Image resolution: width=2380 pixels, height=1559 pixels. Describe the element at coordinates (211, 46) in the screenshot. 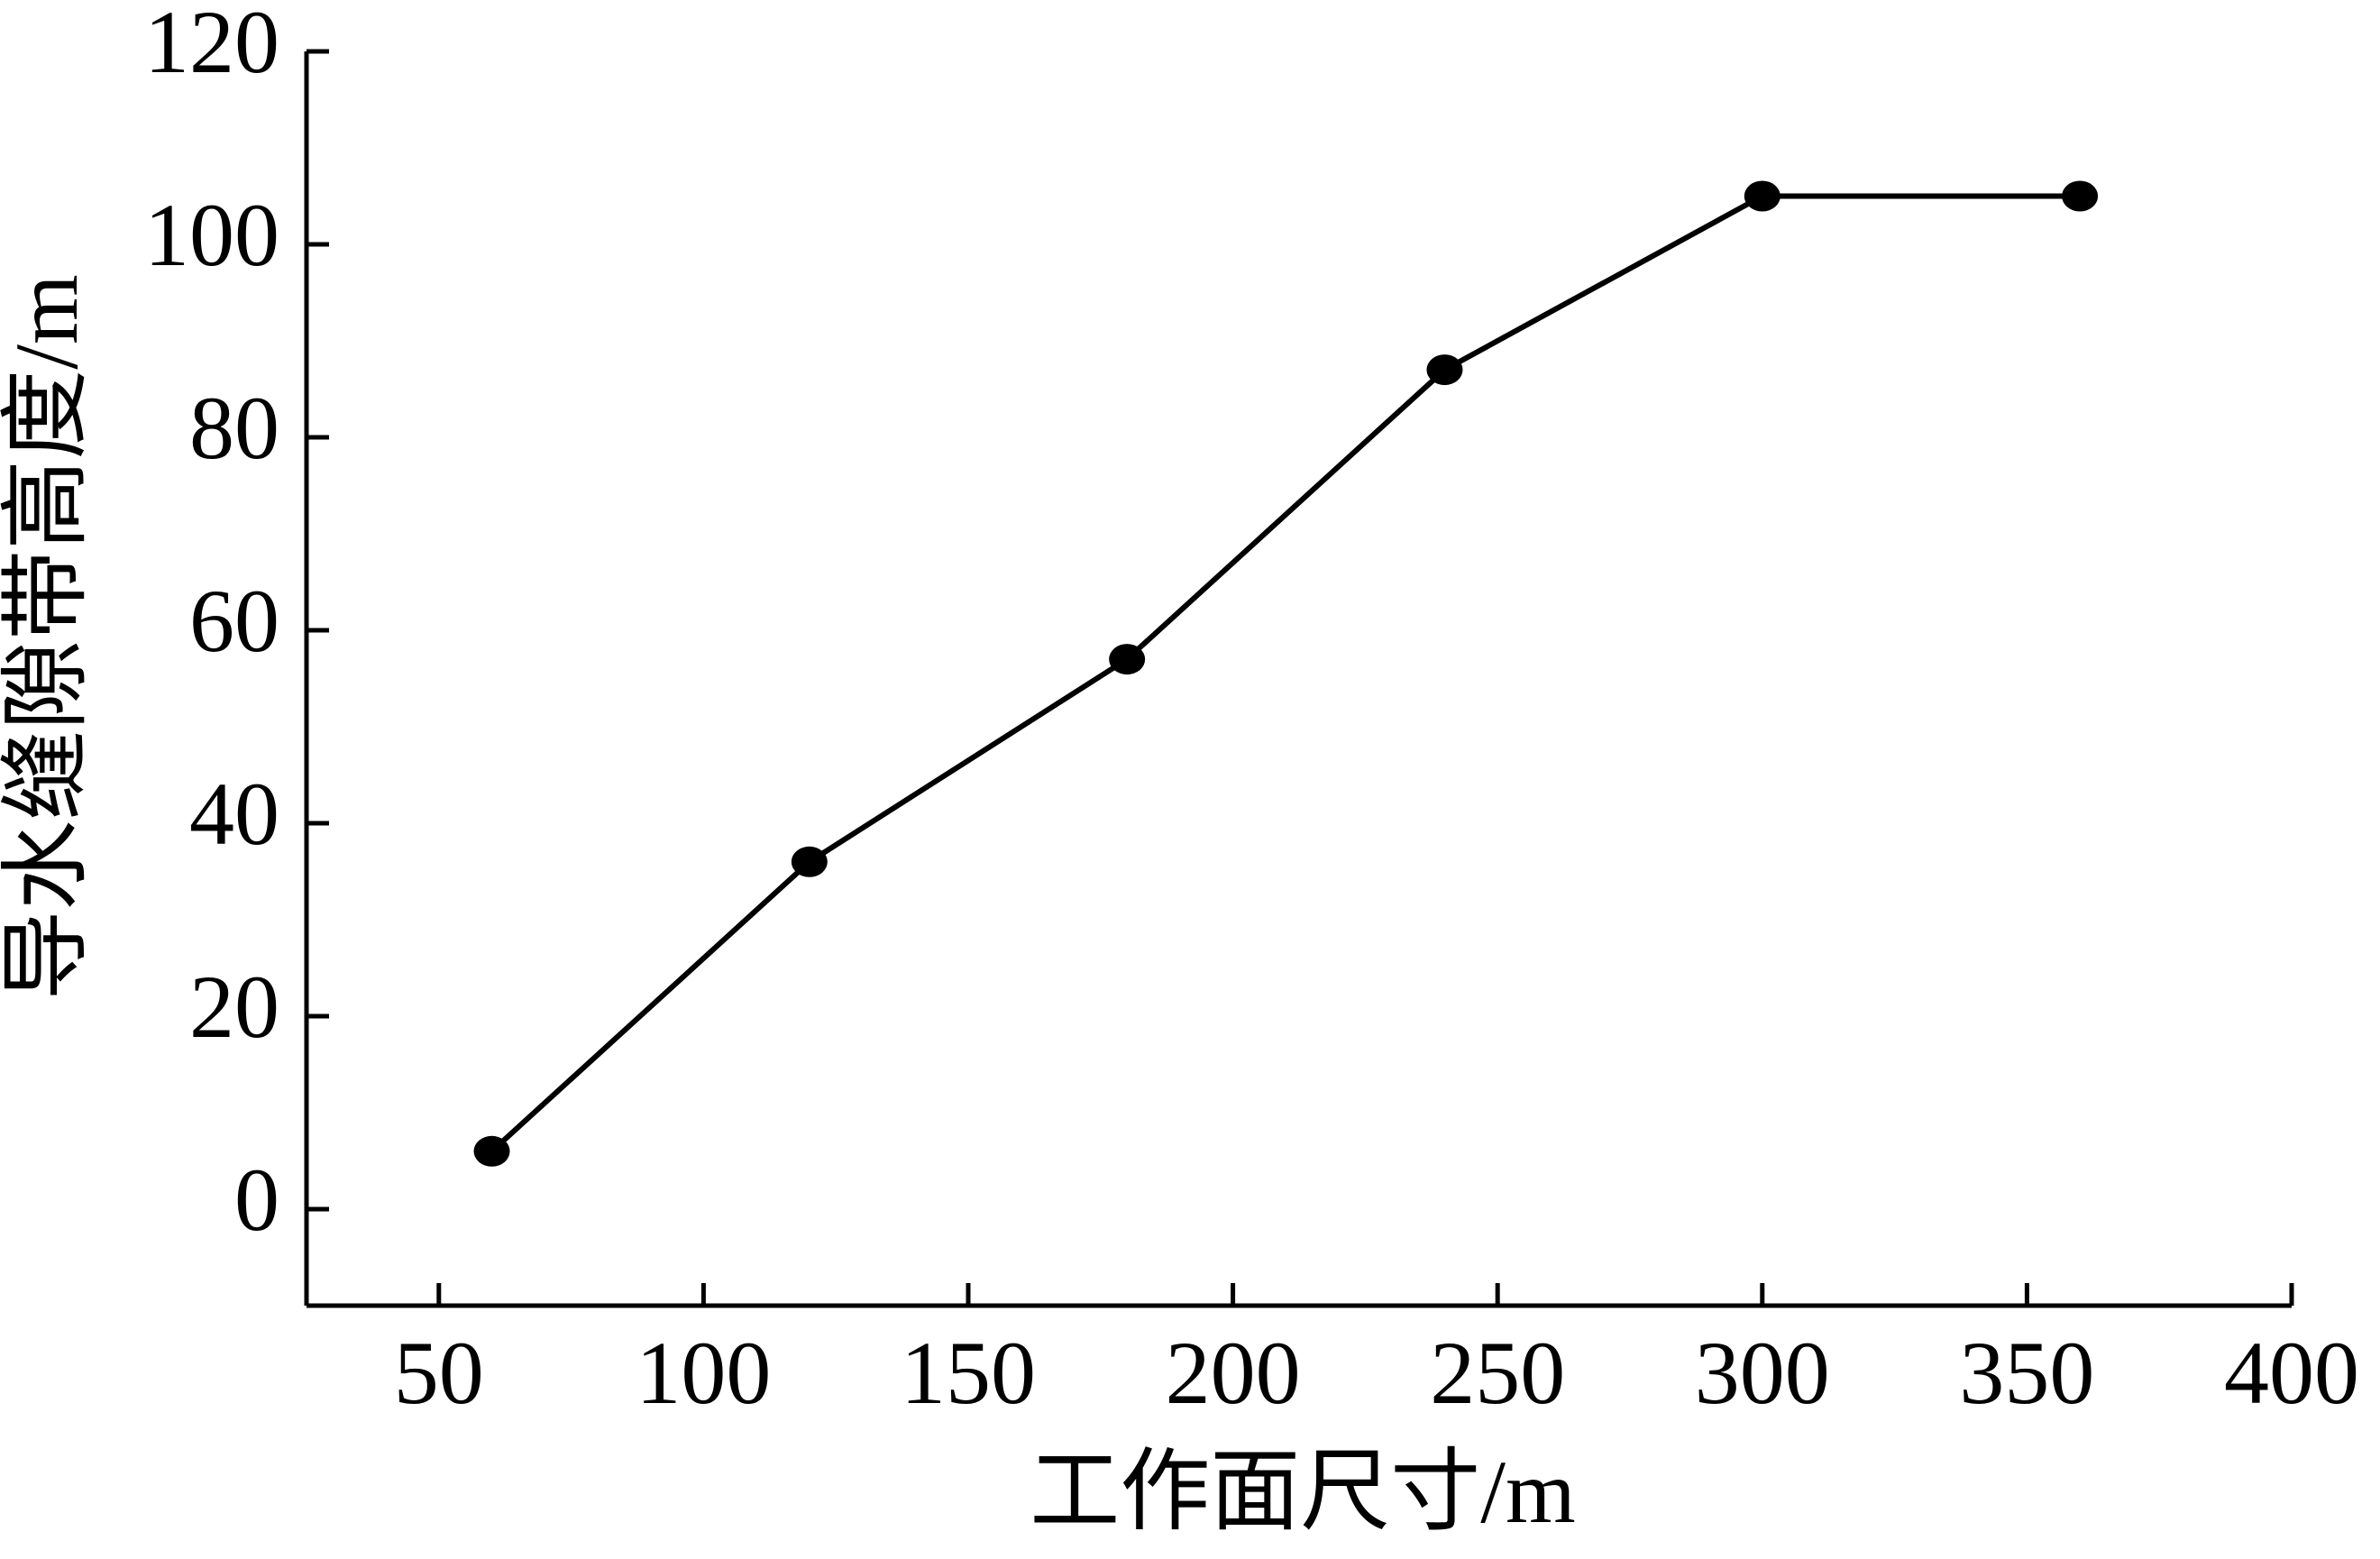

I see `y-tick-label: 120` at that location.